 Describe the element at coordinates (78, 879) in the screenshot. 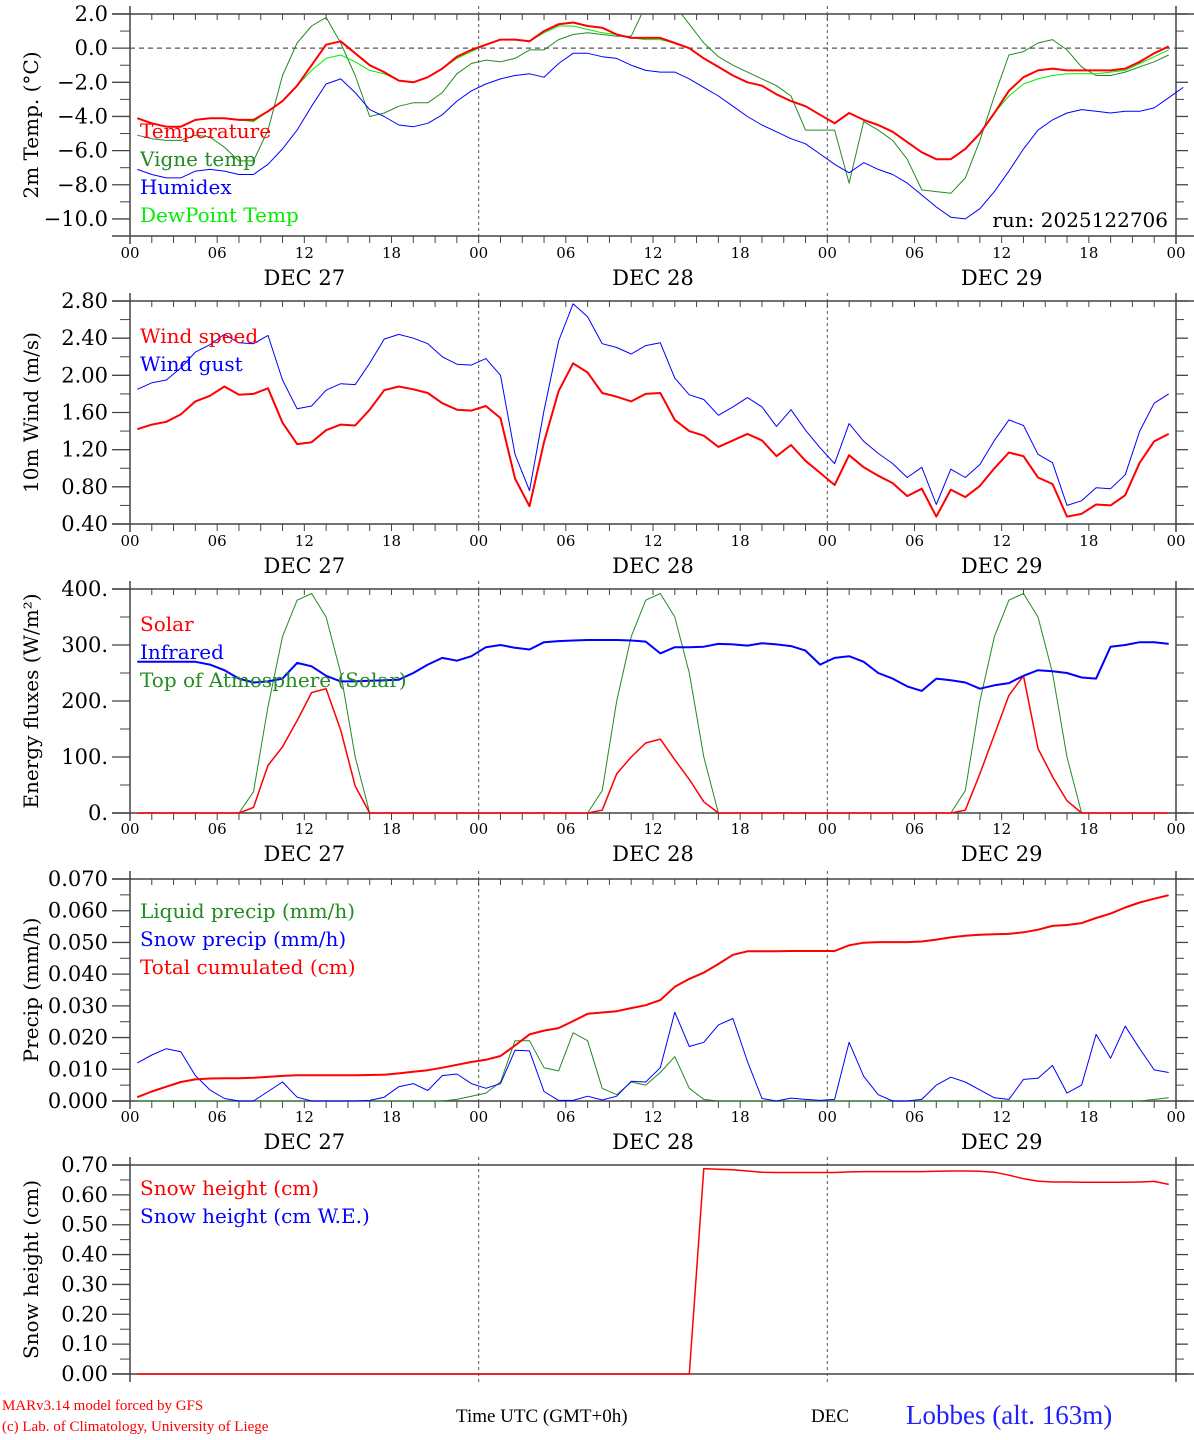

I see `y-tick-label: 0.070` at that location.